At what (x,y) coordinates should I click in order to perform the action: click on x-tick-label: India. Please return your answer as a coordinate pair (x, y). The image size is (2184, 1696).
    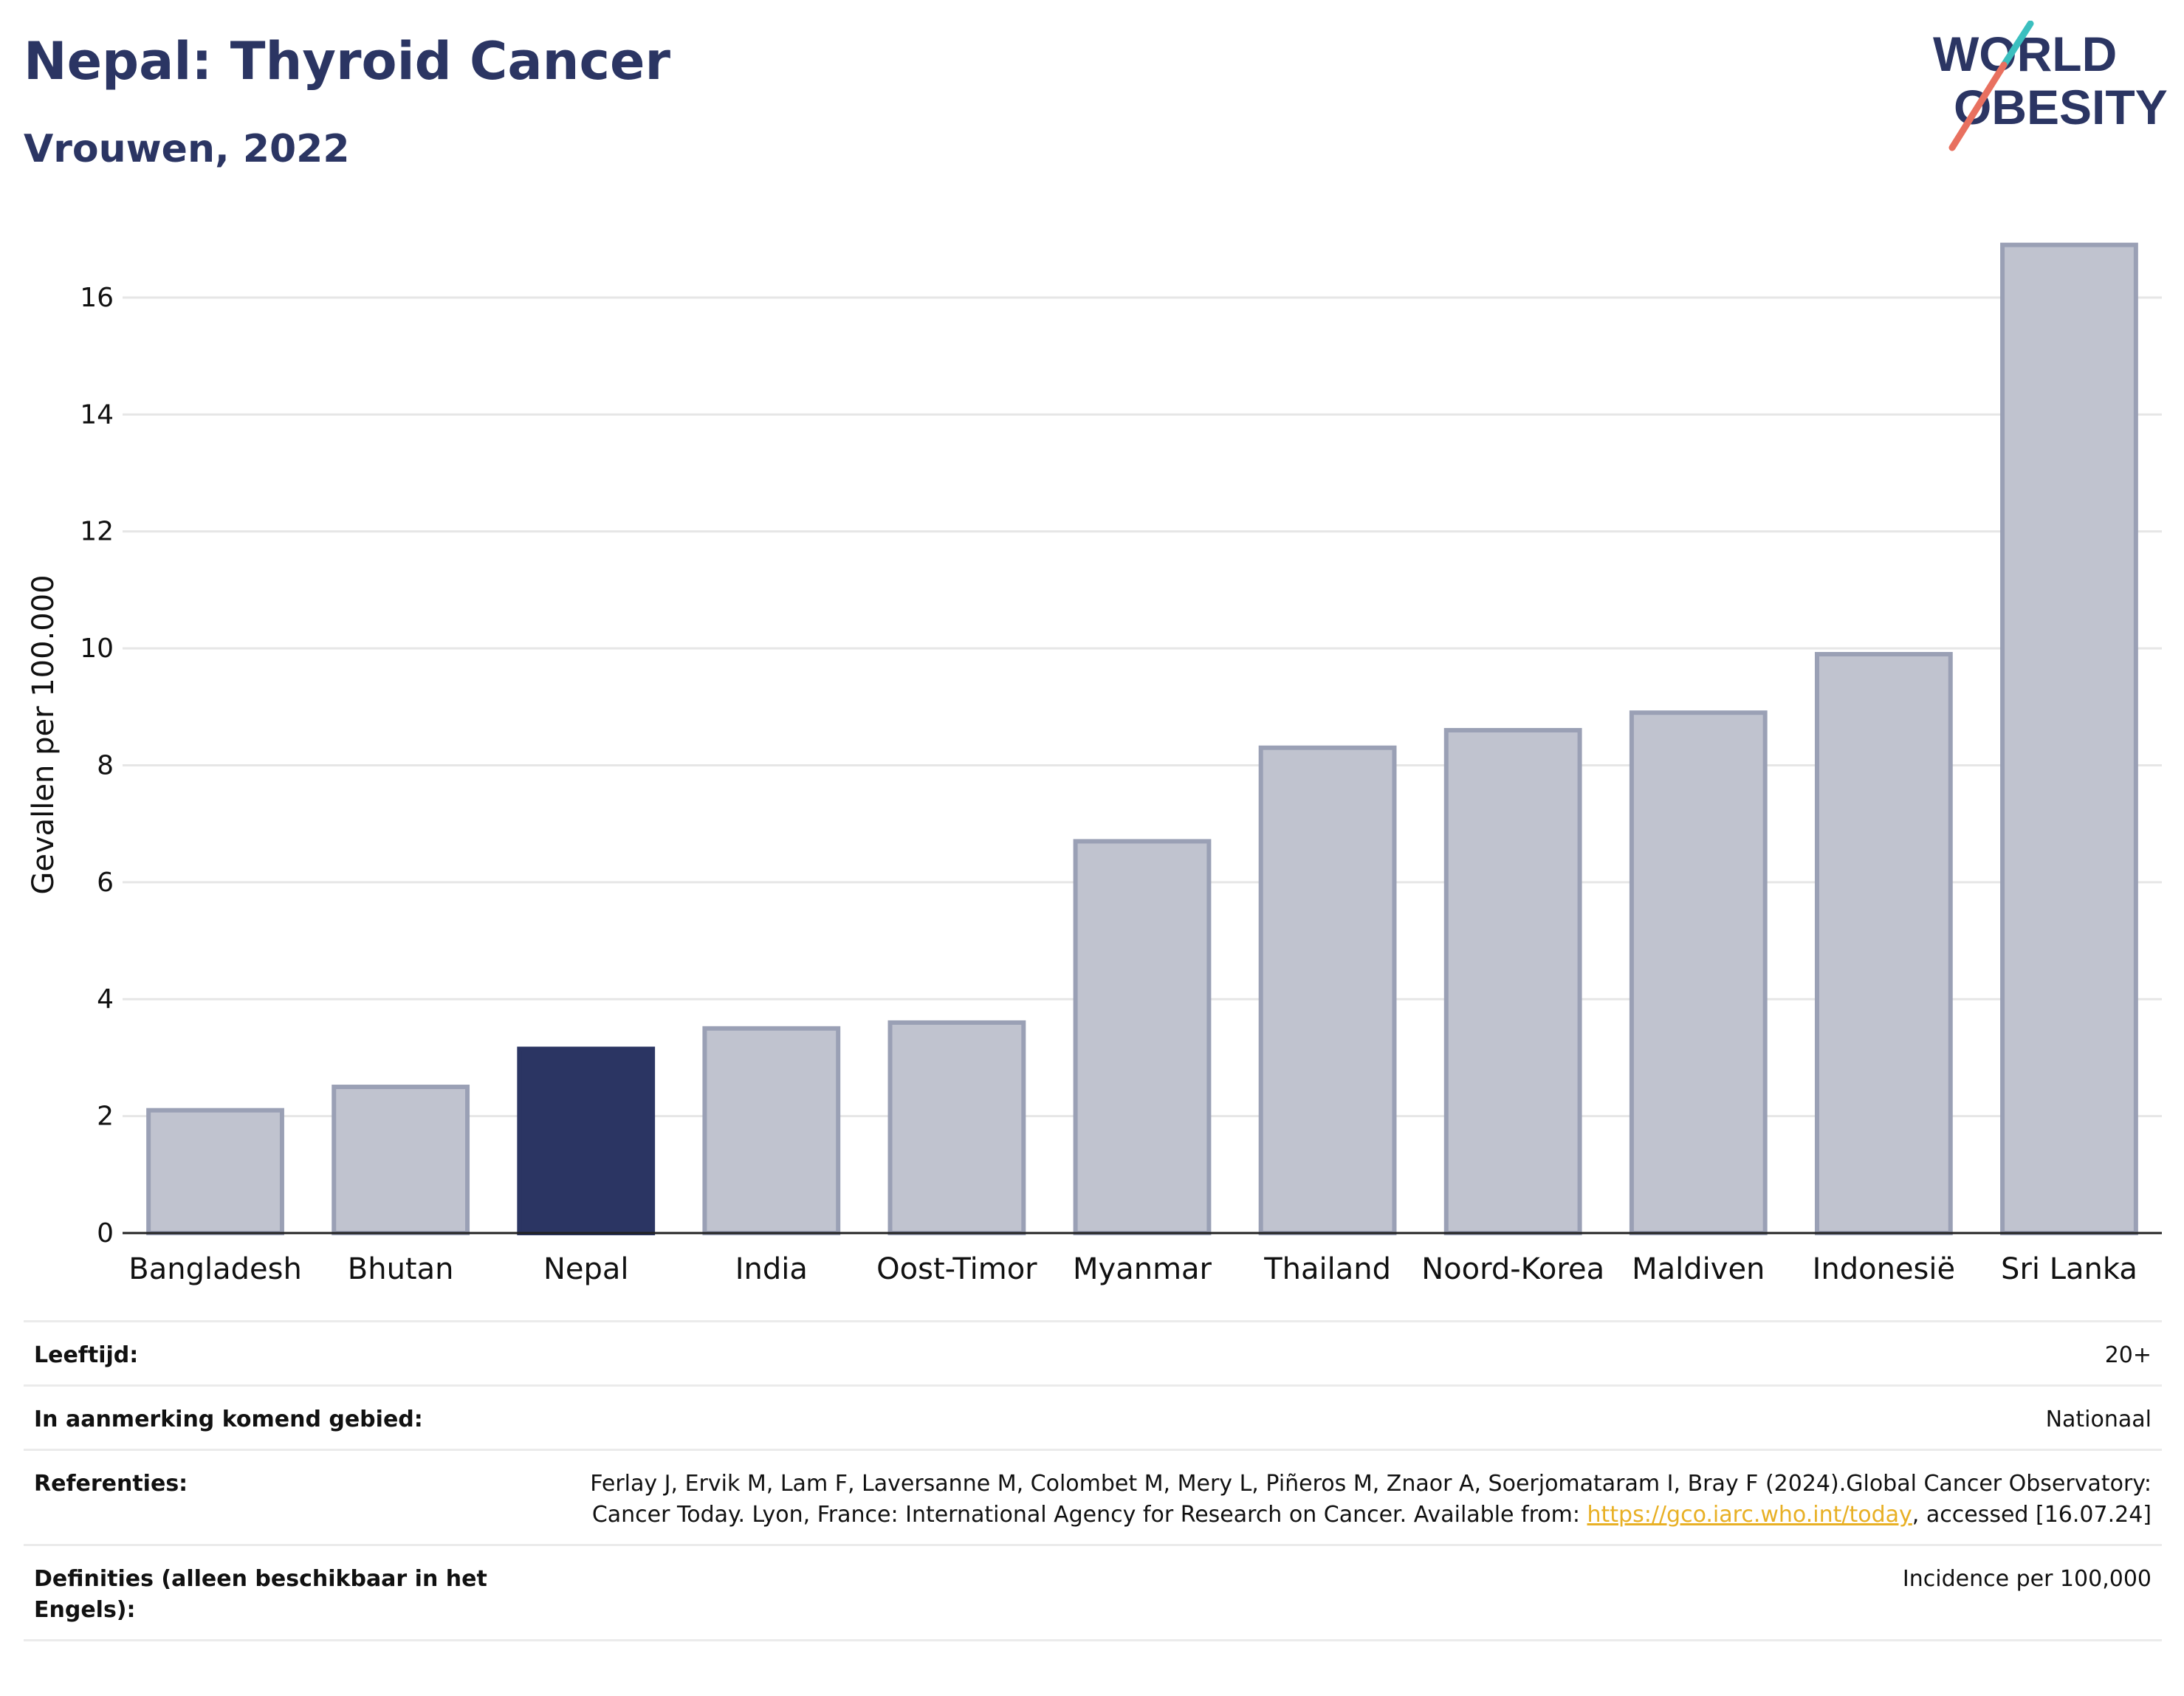
    Looking at the image, I should click on (772, 1269).